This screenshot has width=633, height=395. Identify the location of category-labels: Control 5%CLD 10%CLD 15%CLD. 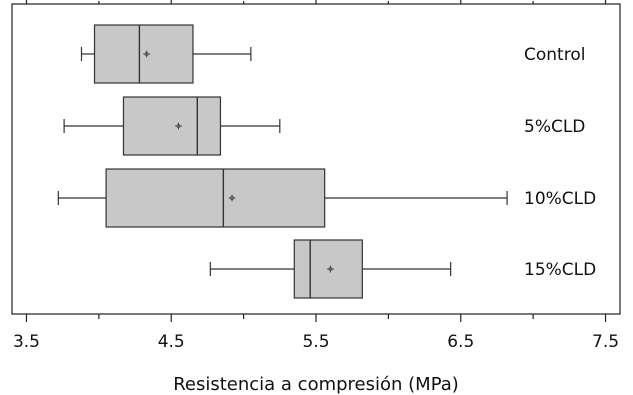
(560, 162).